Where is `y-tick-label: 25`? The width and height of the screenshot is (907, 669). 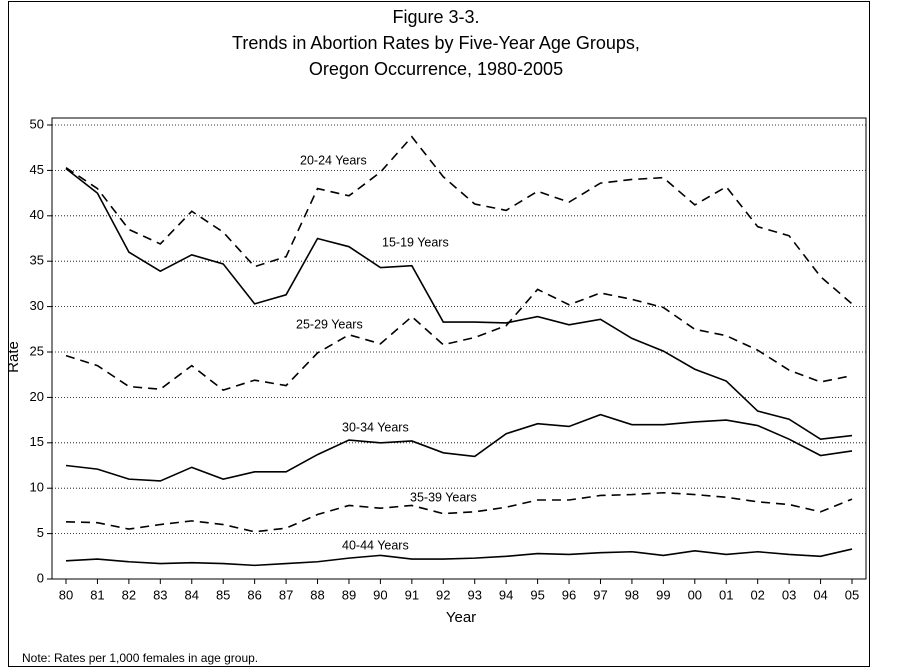
y-tick-label: 25 is located at coordinates (37, 350).